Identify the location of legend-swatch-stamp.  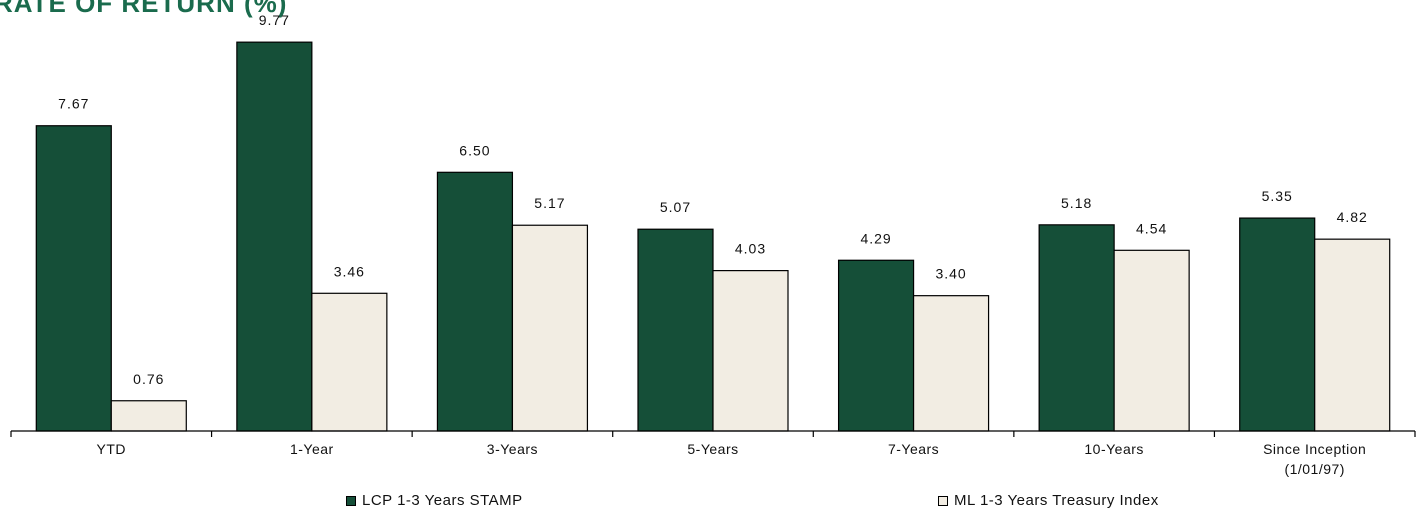
(351, 501).